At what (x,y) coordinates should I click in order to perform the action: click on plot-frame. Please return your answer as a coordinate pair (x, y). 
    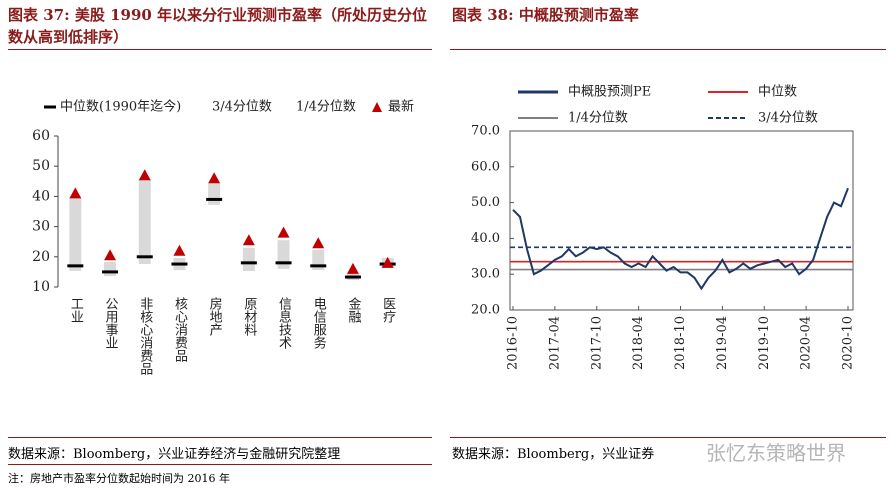
    Looking at the image, I should click on (681, 220).